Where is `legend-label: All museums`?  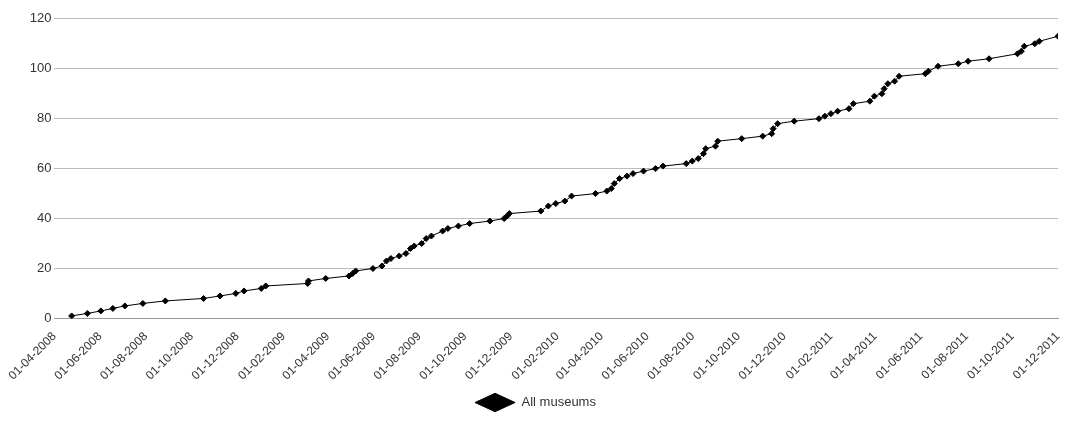 legend-label: All museums is located at coordinates (559, 402).